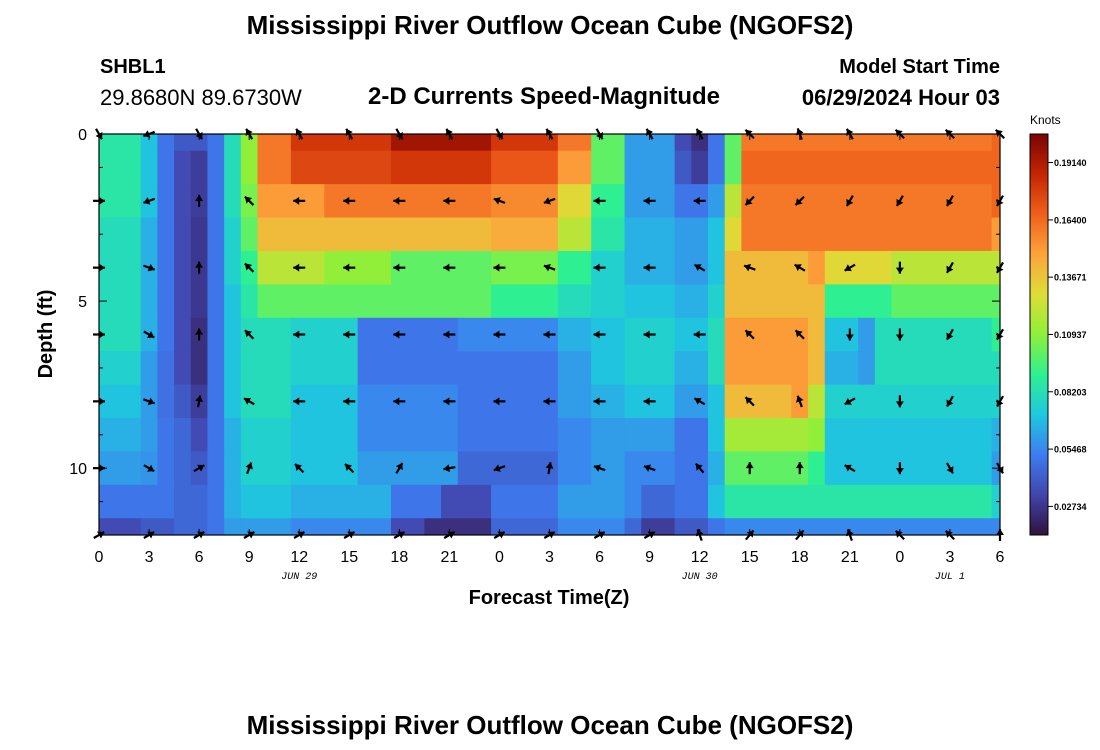 Image resolution: width=1100 pixels, height=750 pixels. I want to click on x-tick-label: 0, so click(499, 557).